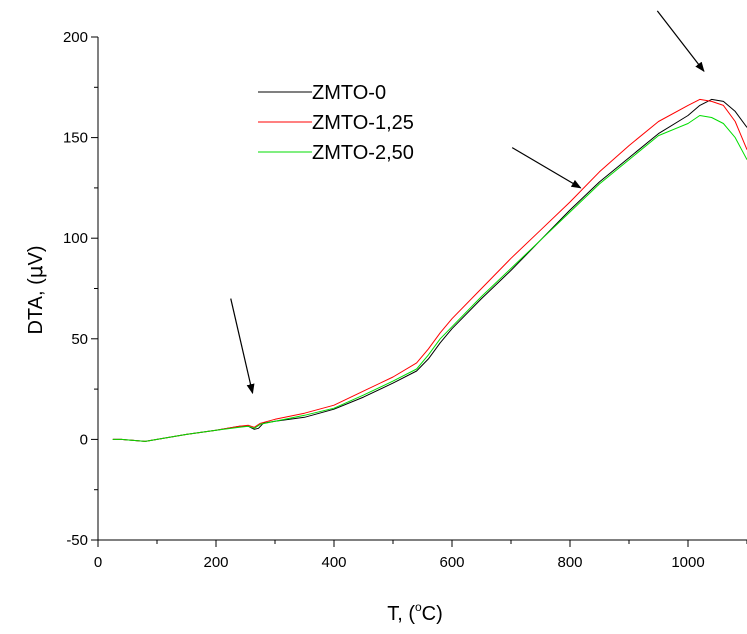  I want to click on y-tick-label: 150, so click(75, 138).